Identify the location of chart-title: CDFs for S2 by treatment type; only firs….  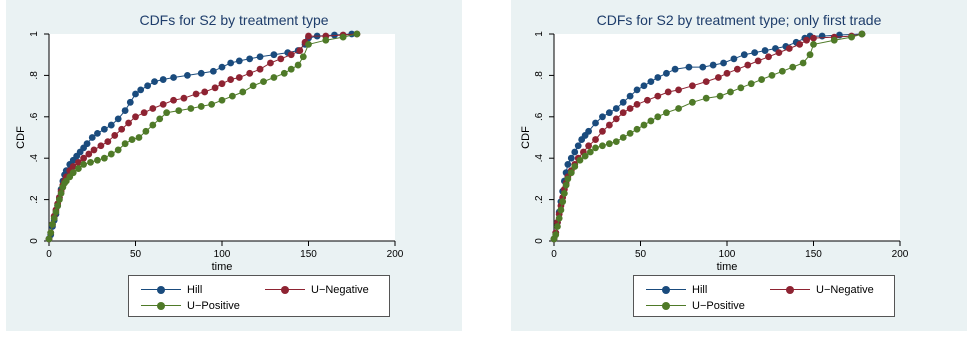
(739, 20).